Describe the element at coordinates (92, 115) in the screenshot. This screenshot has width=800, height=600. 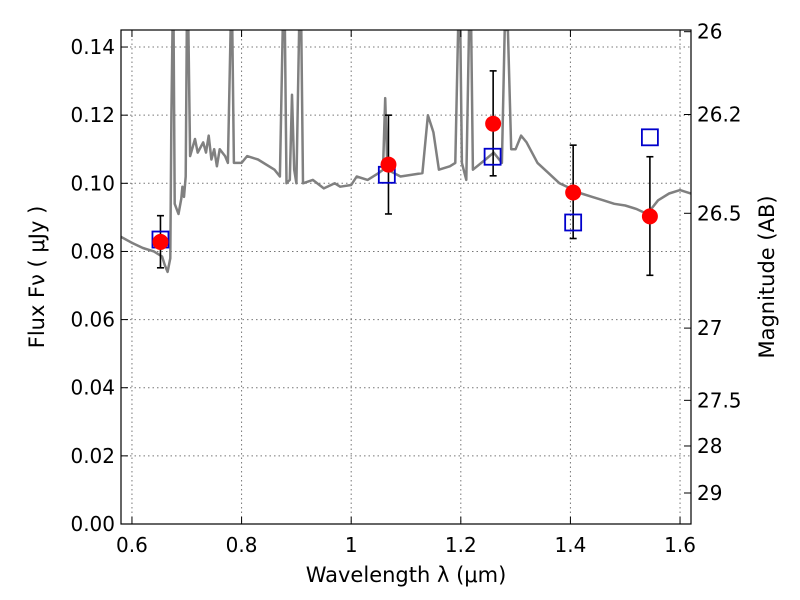
I see `y-tick-label: 0.12` at that location.